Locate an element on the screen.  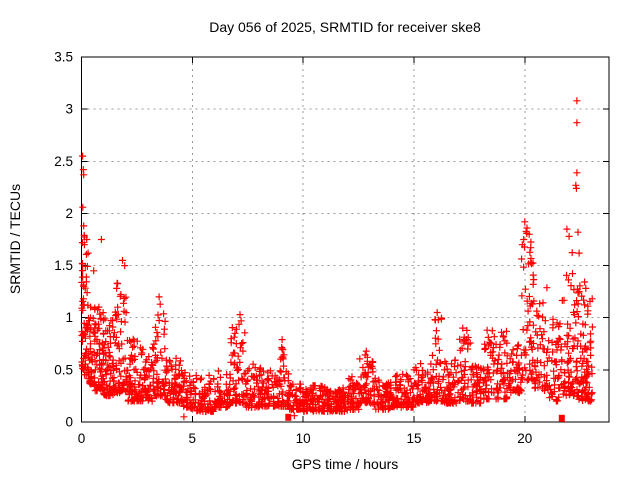
y-tick-label: 3 is located at coordinates (69, 109).